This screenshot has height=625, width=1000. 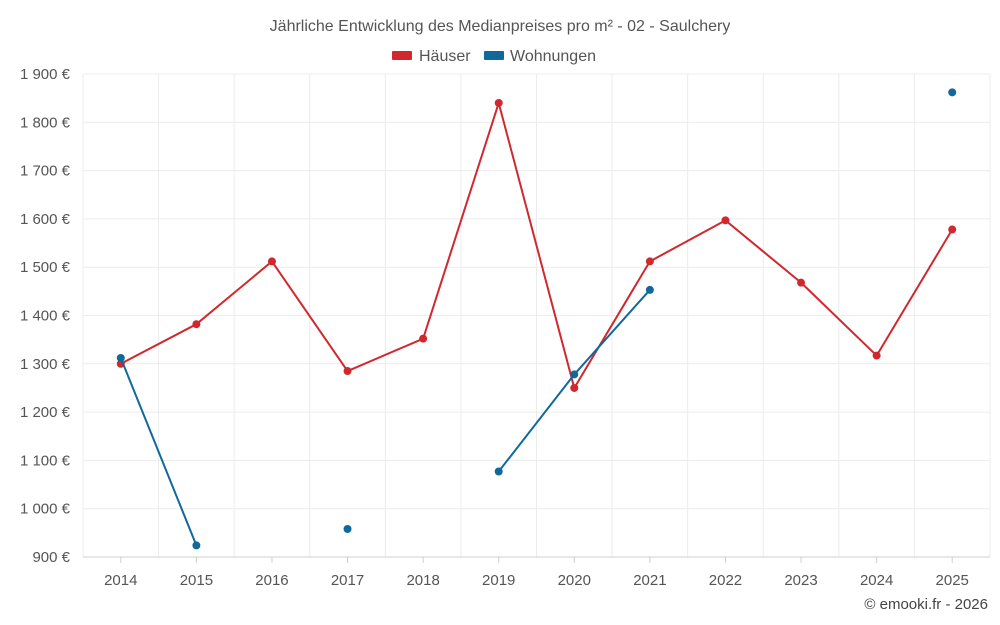 What do you see at coordinates (45, 219) in the screenshot?
I see `y-tick-label: 1 600 €` at bounding box center [45, 219].